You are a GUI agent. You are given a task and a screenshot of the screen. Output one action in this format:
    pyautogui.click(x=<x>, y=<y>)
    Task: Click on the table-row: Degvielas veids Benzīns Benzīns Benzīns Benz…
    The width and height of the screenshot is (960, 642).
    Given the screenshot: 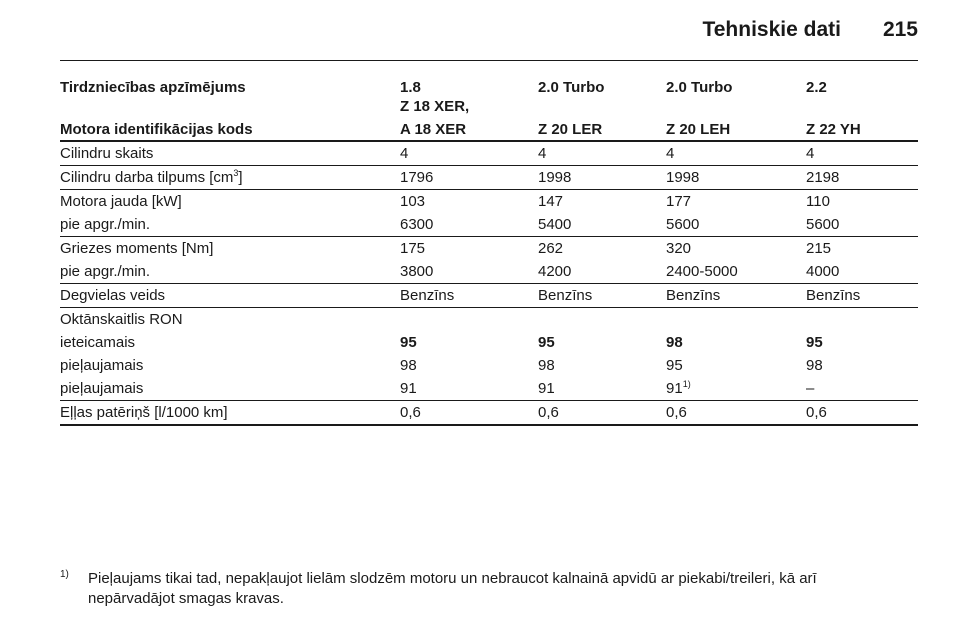 What is the action you would take?
    pyautogui.click(x=489, y=295)
    